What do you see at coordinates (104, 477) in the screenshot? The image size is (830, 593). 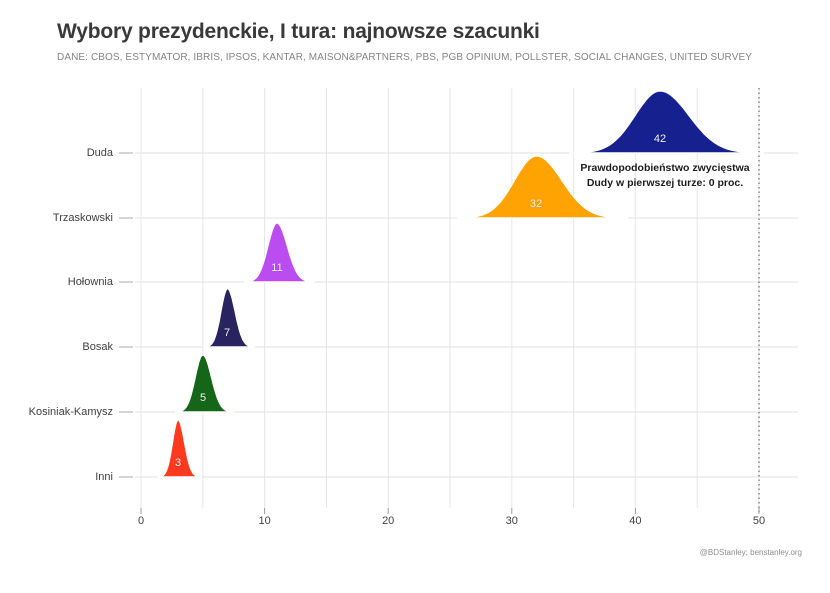 I see `y-axis-label-inni: Inni` at bounding box center [104, 477].